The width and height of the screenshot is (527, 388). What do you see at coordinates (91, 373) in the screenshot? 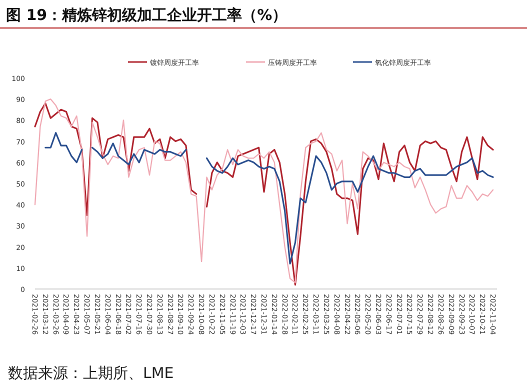
I see `source-note: 数据来源：上期所、LME` at bounding box center [91, 373].